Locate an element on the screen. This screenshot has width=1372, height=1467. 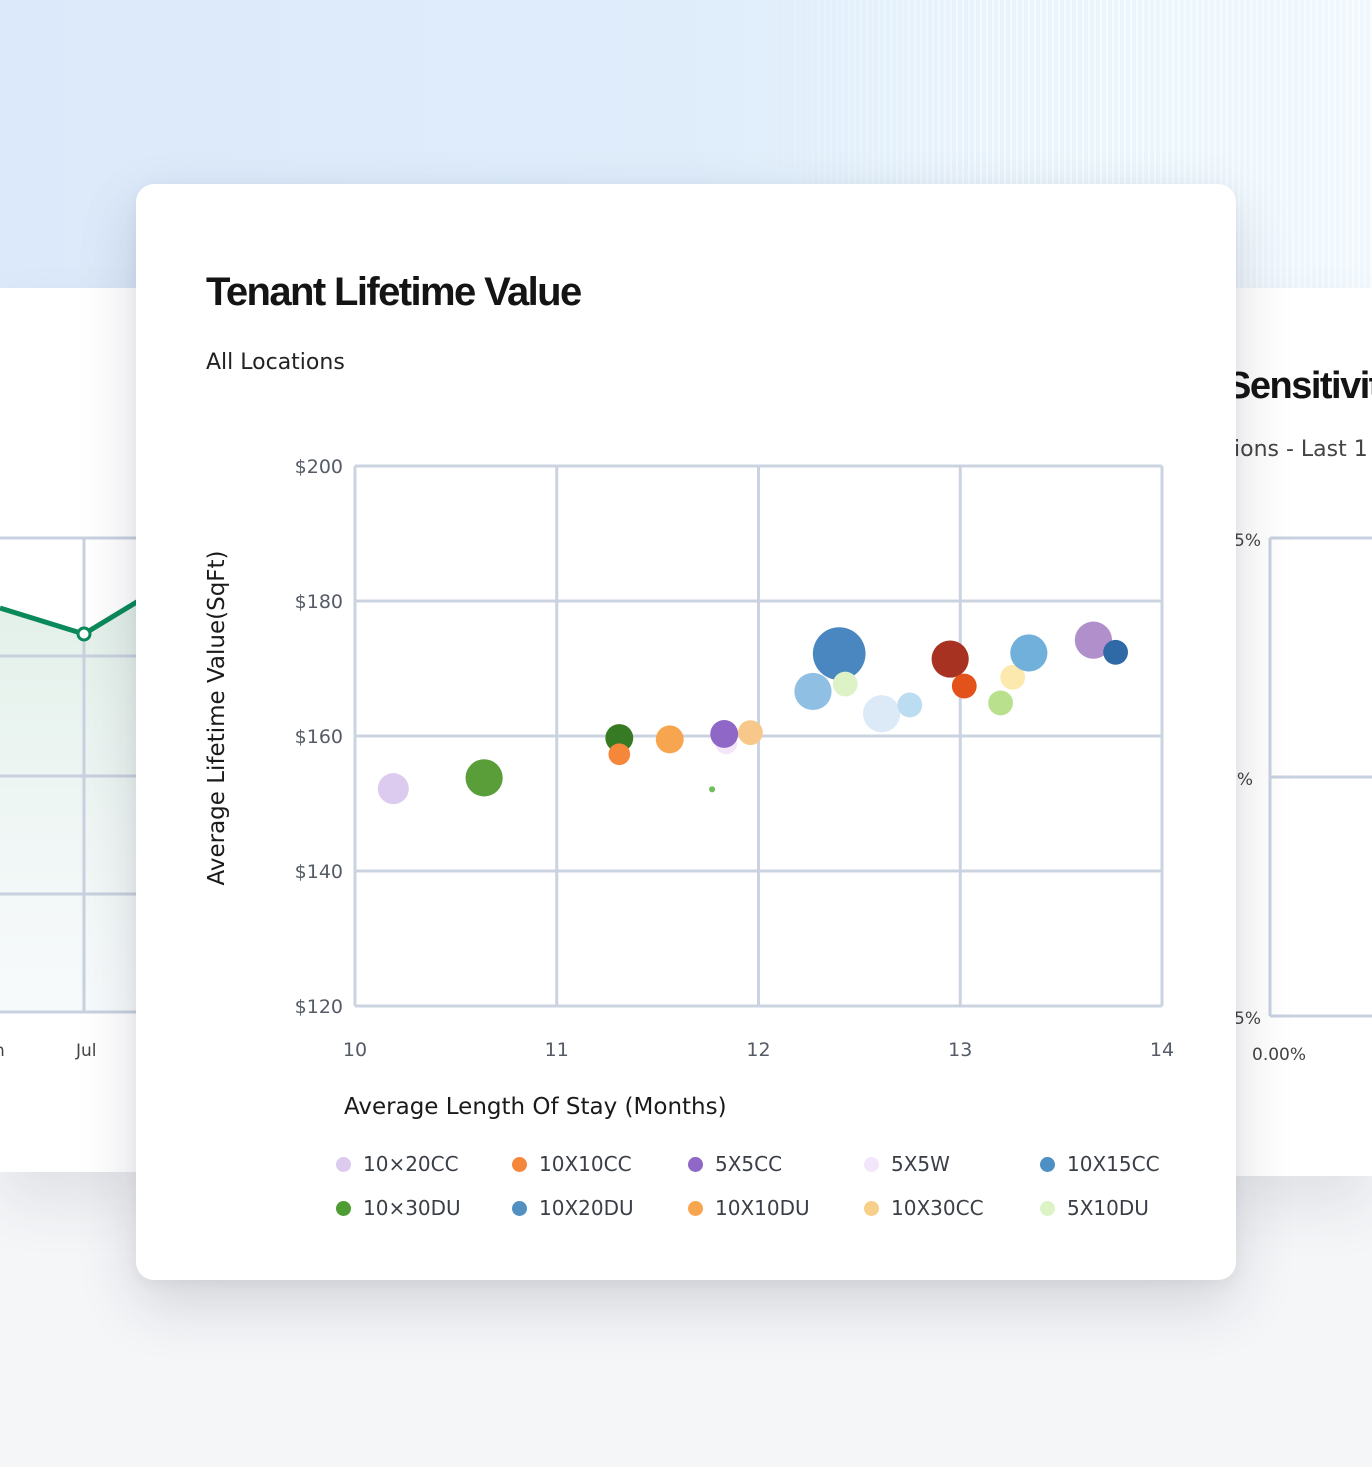
legend-item: 10×30DU is located at coordinates (424, 1208).